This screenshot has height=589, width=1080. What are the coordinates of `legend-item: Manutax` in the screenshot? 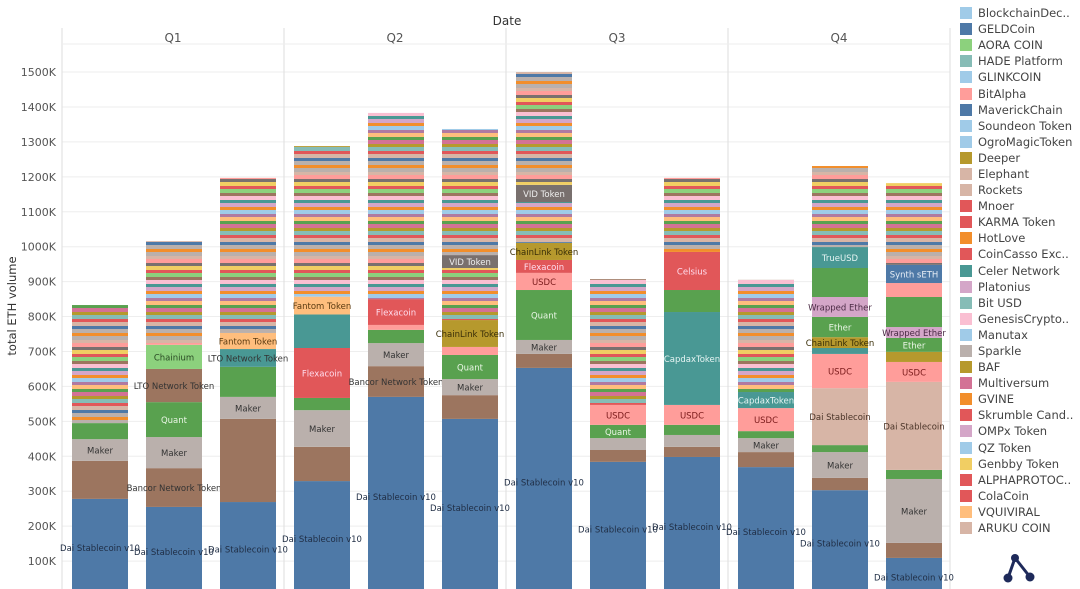 It's located at (1020, 335).